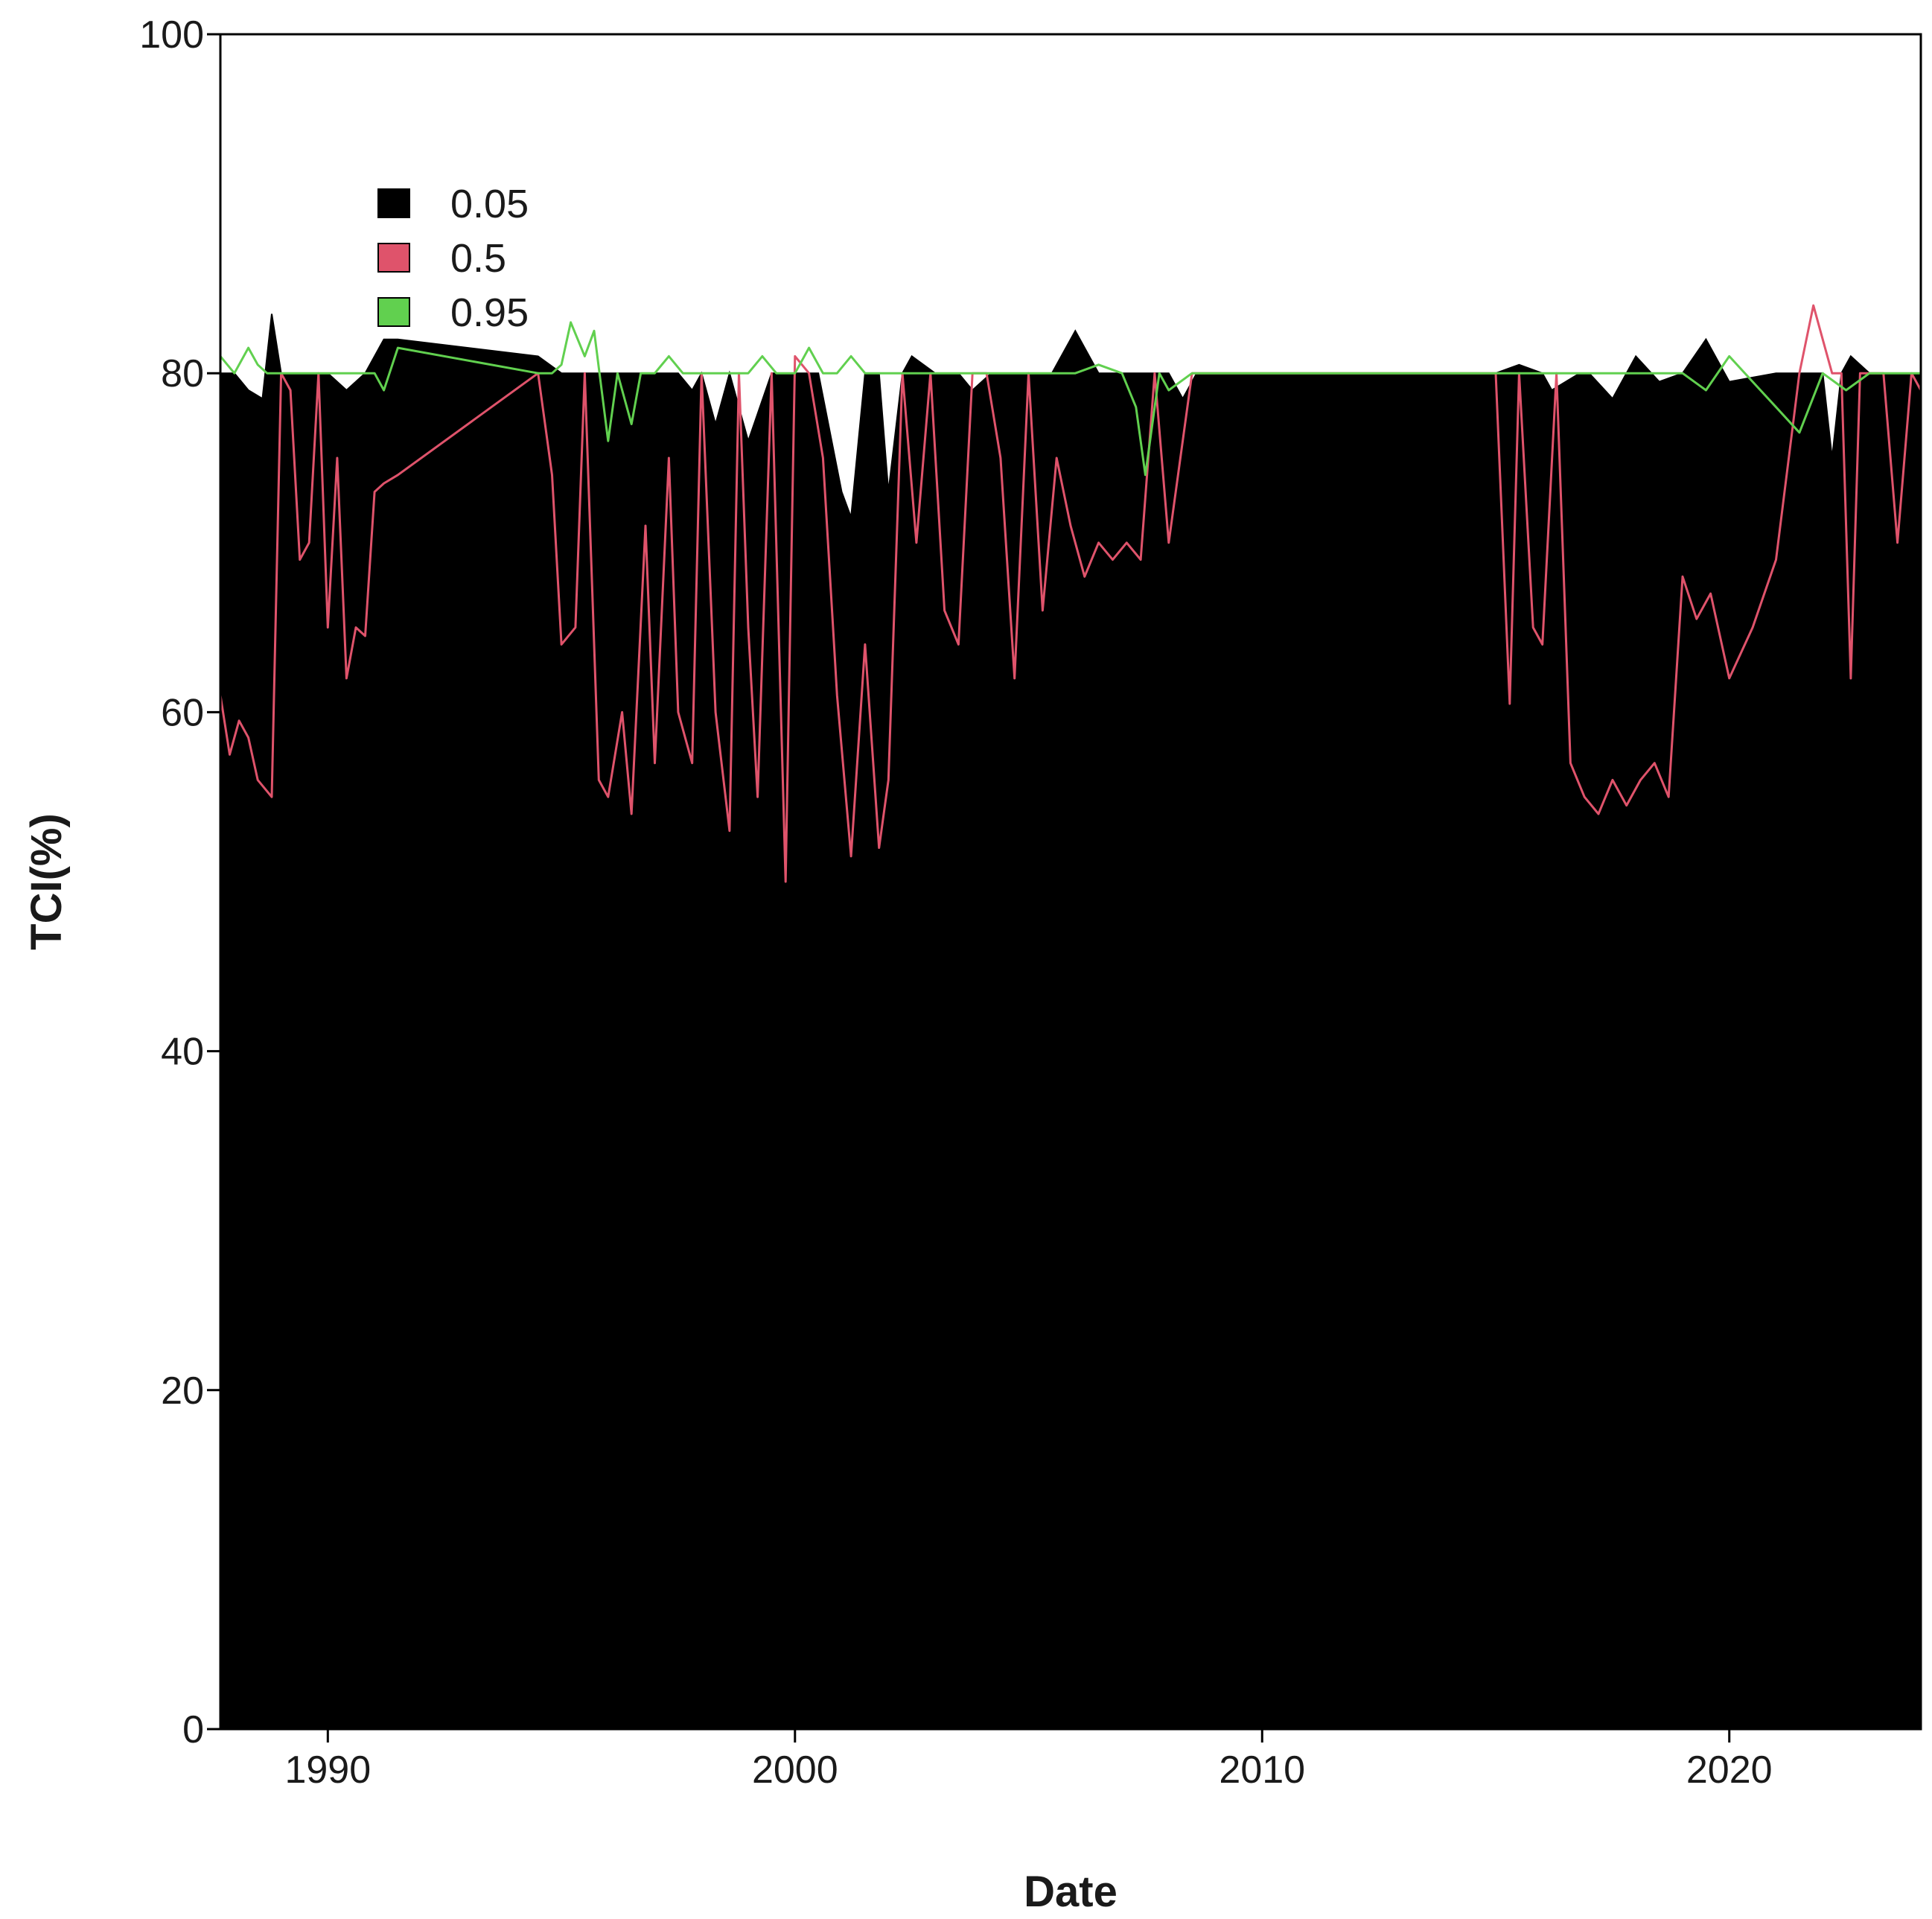 The width and height of the screenshot is (1932, 1919). Describe the element at coordinates (182, 374) in the screenshot. I see `y-tick-label: 80` at that location.